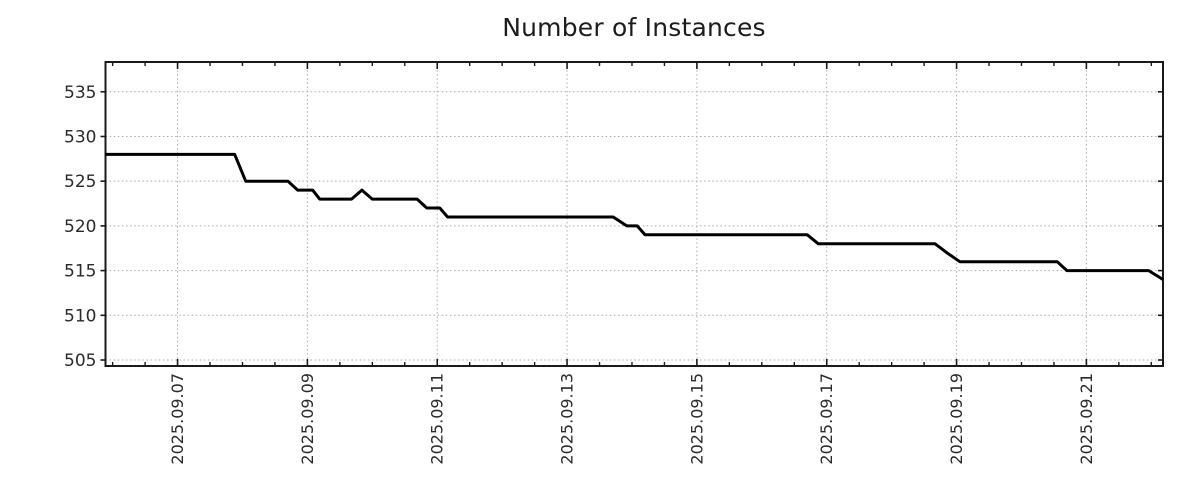 This screenshot has height=500, width=1200. Describe the element at coordinates (437, 419) in the screenshot. I see `x-tick-label: 2025.09.11` at that location.